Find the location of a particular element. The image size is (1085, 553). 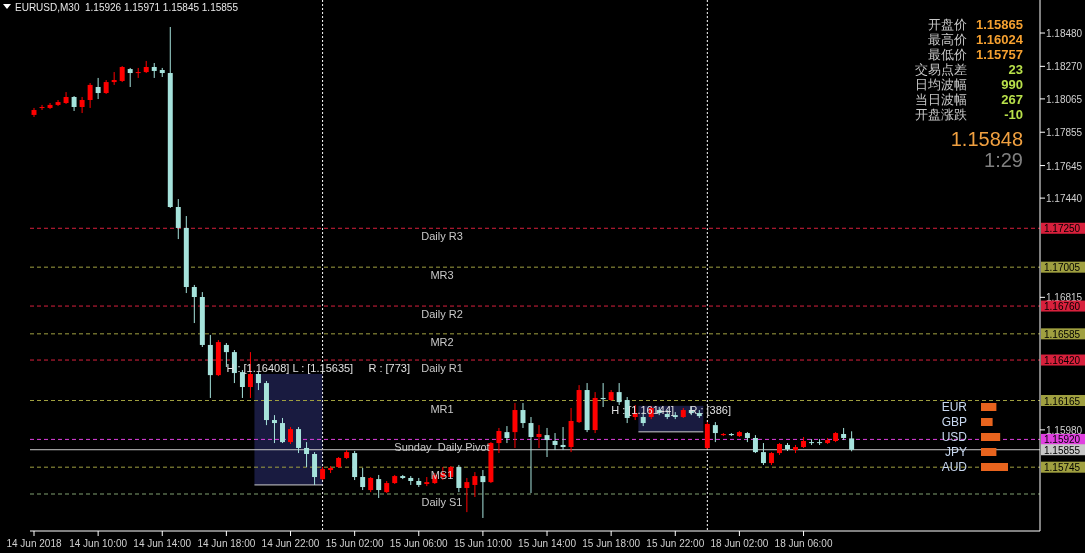

annotation: 1.16024 is located at coordinates (1000, 39).